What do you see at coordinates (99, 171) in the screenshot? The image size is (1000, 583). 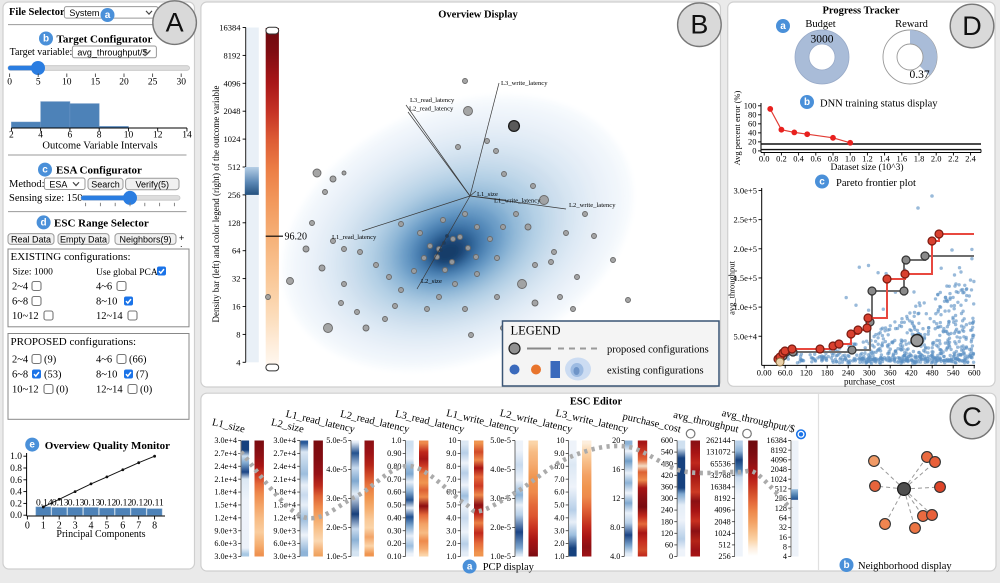 I see `svg-text: ESA Configurator` at bounding box center [99, 171].